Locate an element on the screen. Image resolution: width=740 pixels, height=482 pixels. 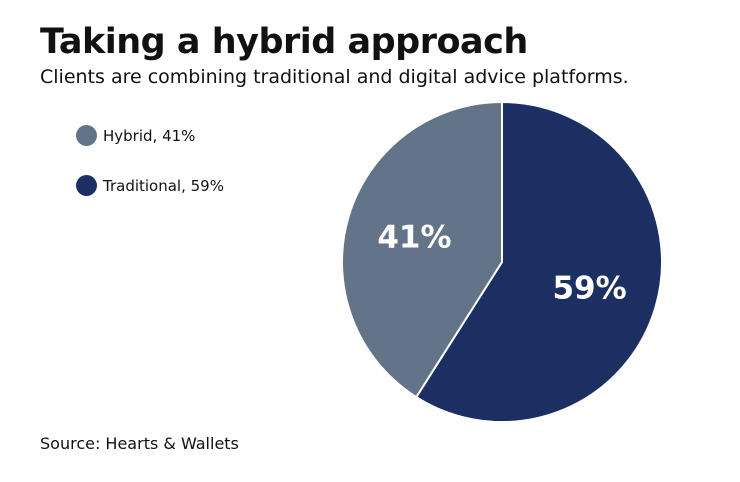
legend-swatch-hybrid is located at coordinates (86, 135).